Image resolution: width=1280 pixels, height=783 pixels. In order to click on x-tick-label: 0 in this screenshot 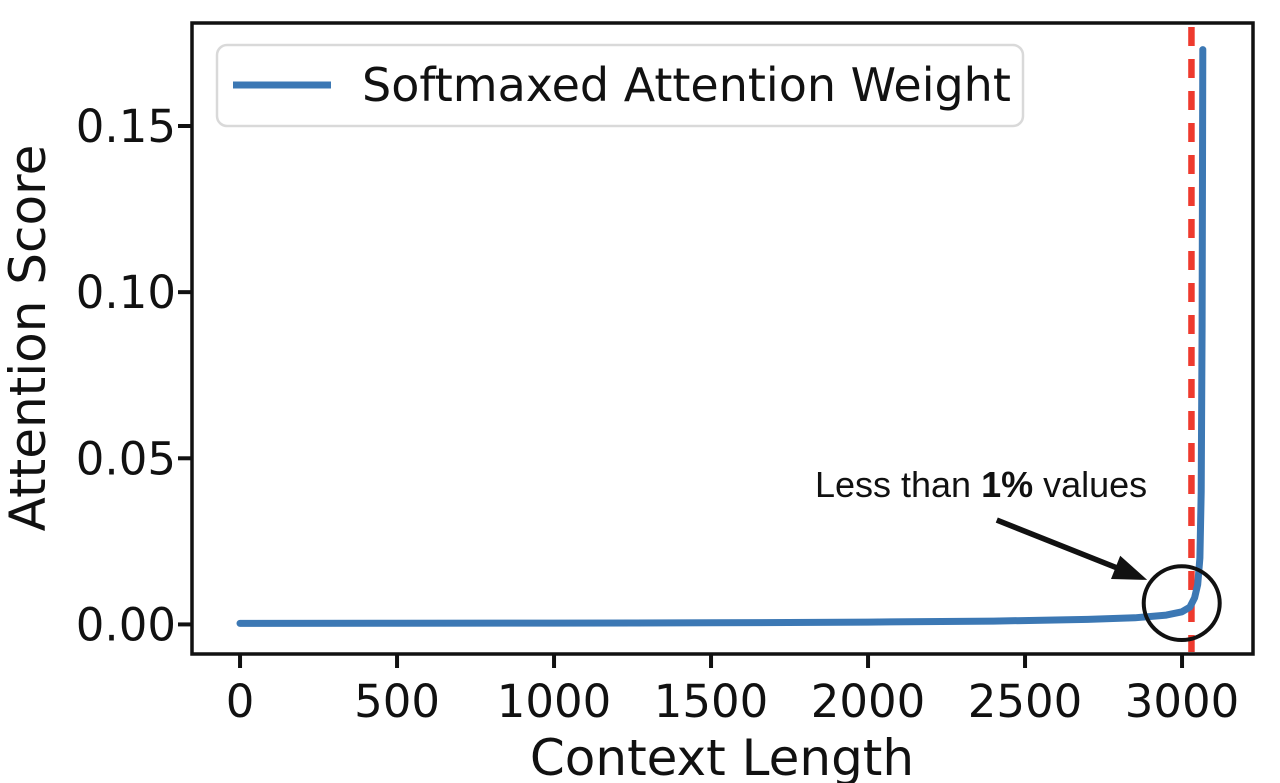, I will do `click(240, 701)`.